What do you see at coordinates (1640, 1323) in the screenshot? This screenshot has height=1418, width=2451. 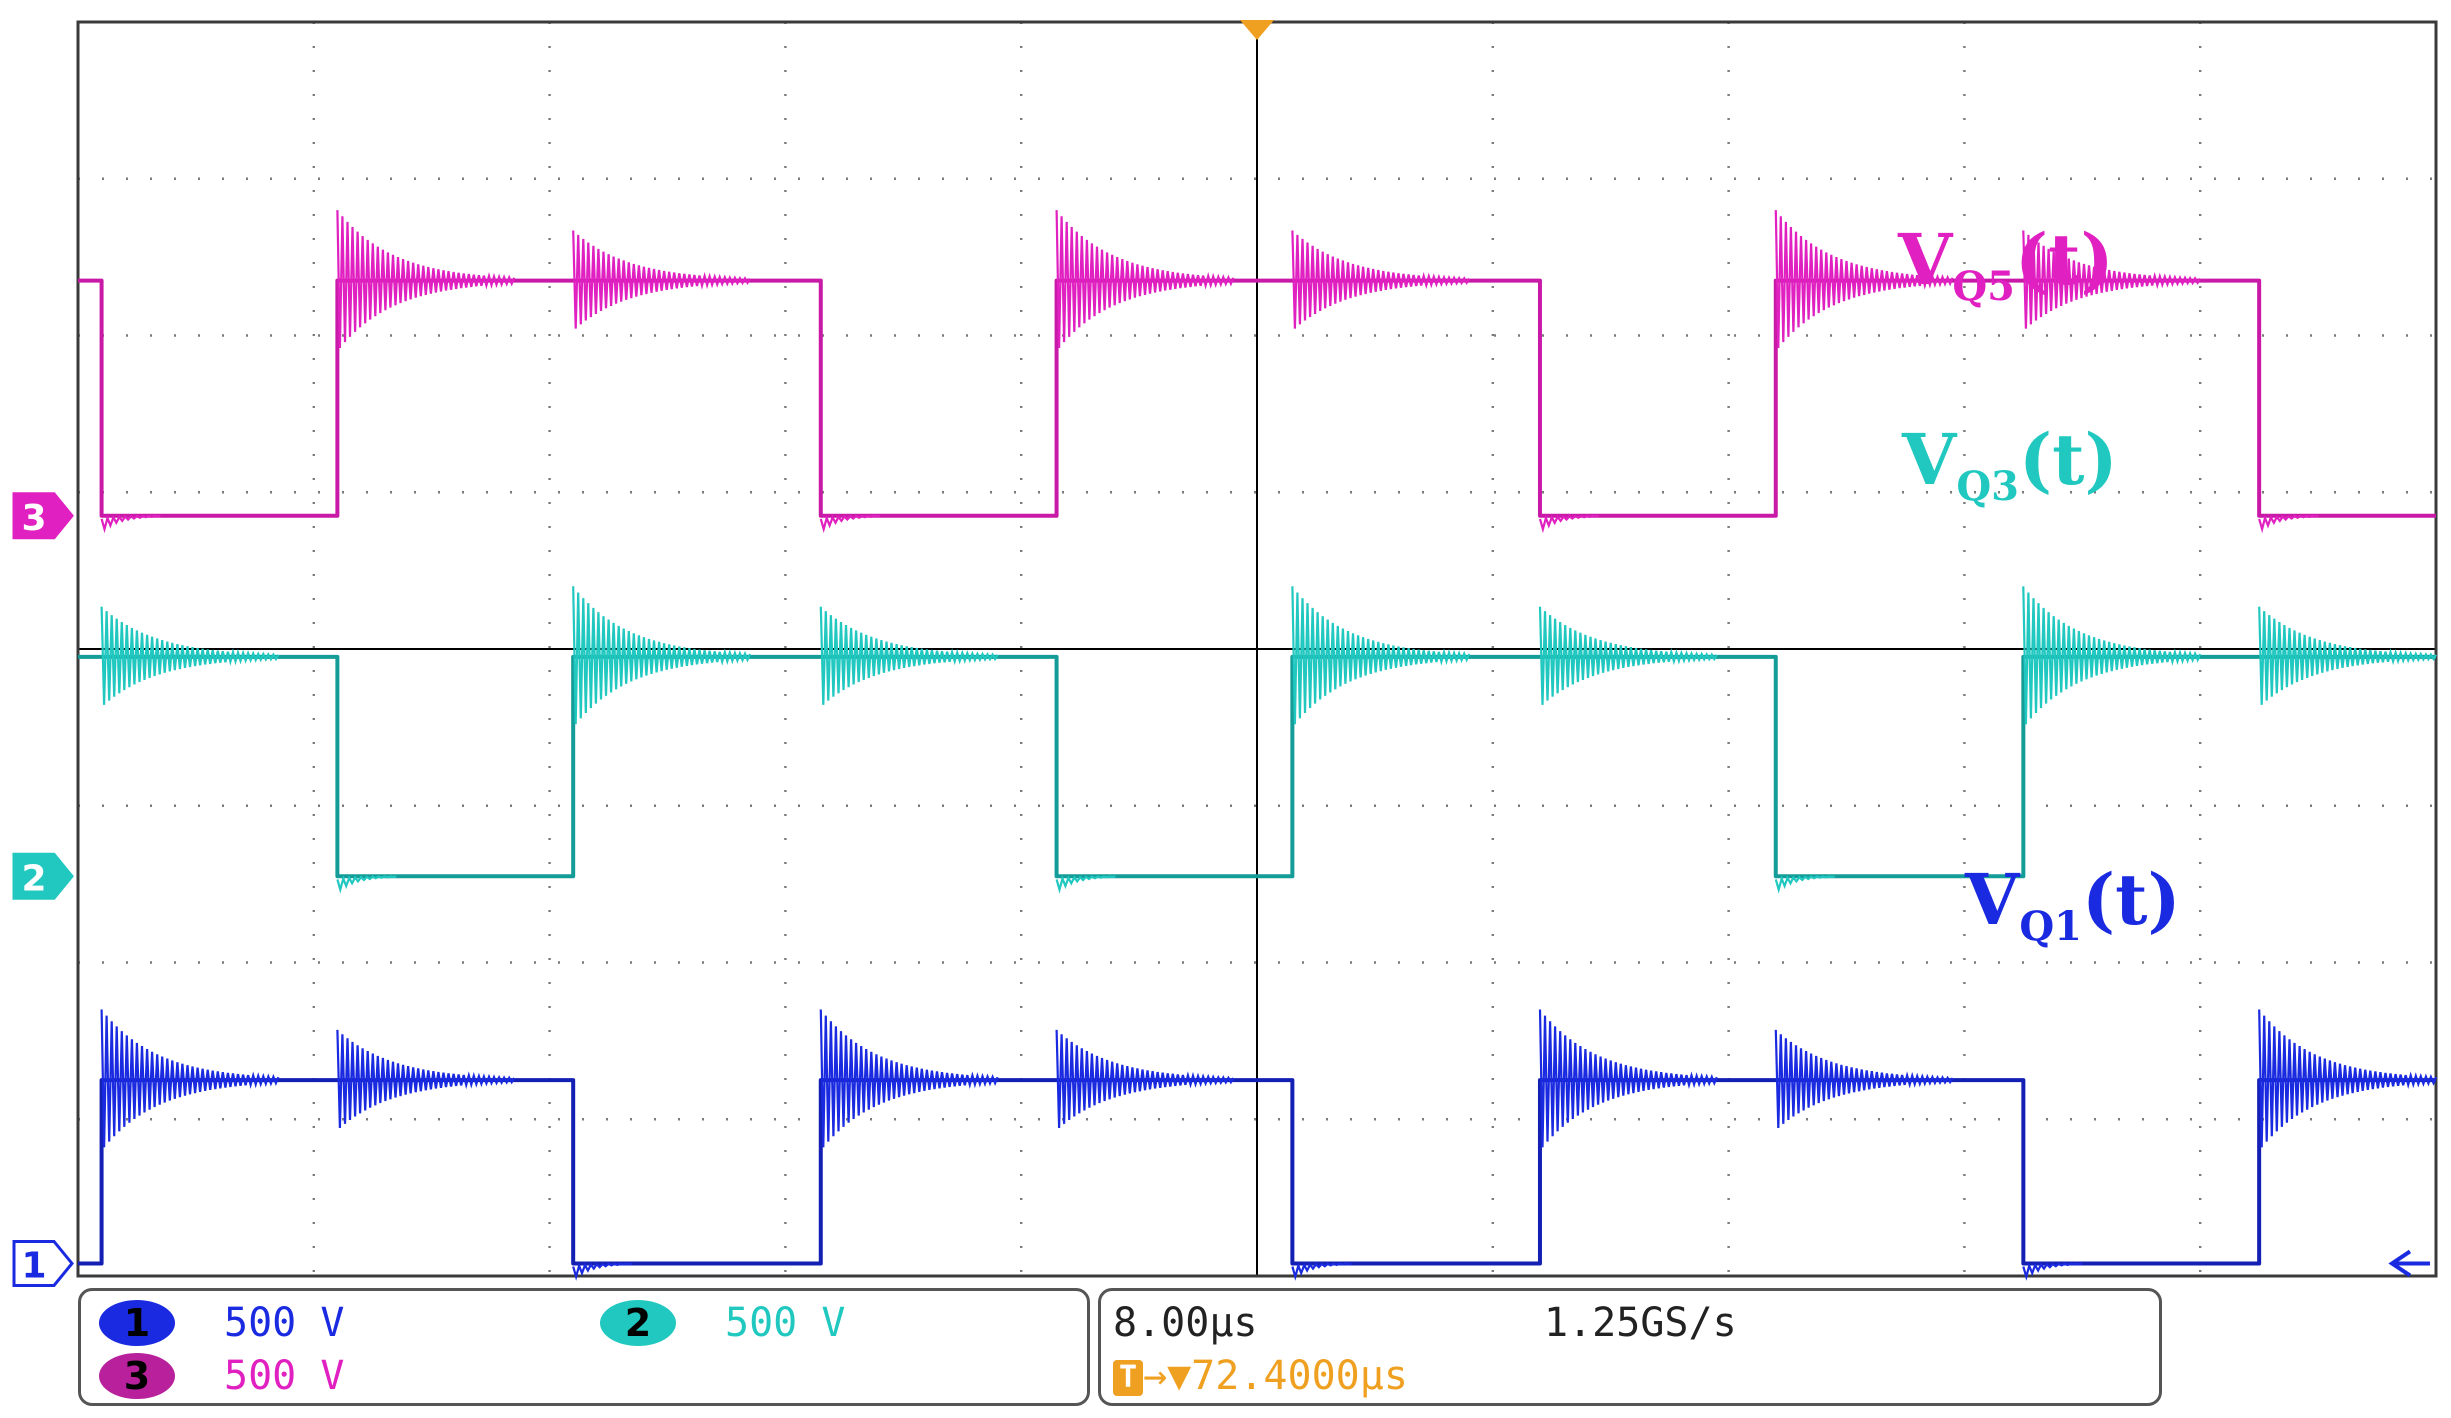 I see `sample-rate-readout: 1.25GS/s` at bounding box center [1640, 1323].